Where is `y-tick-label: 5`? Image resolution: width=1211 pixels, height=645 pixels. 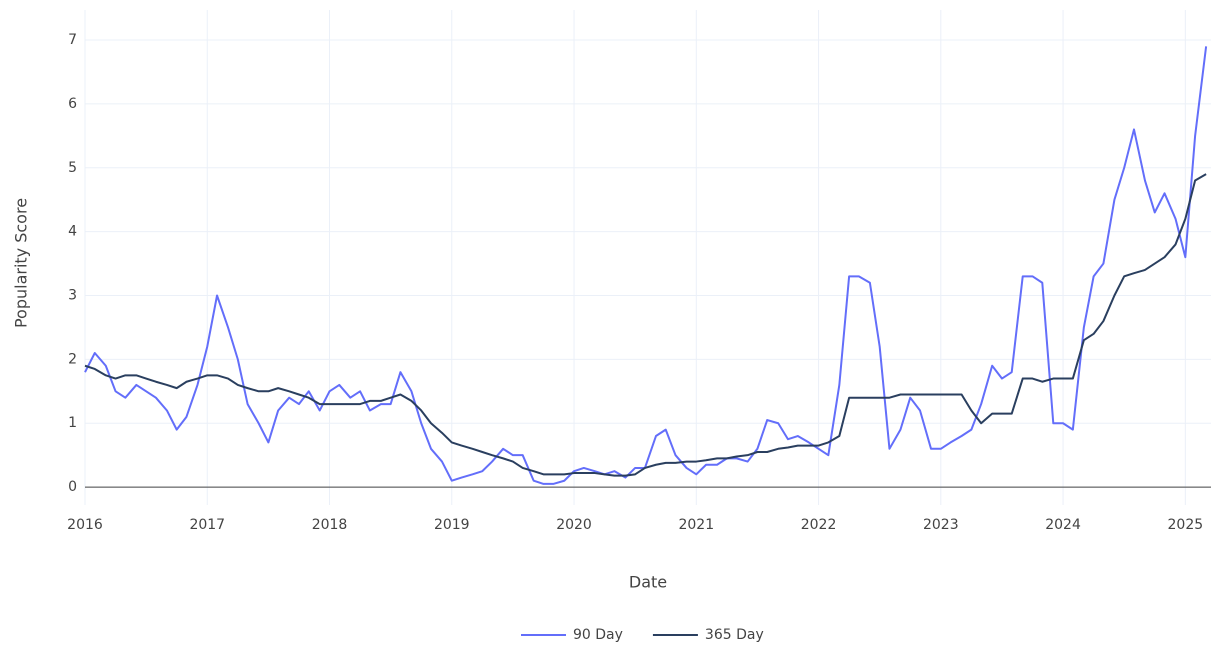
y-tick-label: 5 is located at coordinates (72, 168).